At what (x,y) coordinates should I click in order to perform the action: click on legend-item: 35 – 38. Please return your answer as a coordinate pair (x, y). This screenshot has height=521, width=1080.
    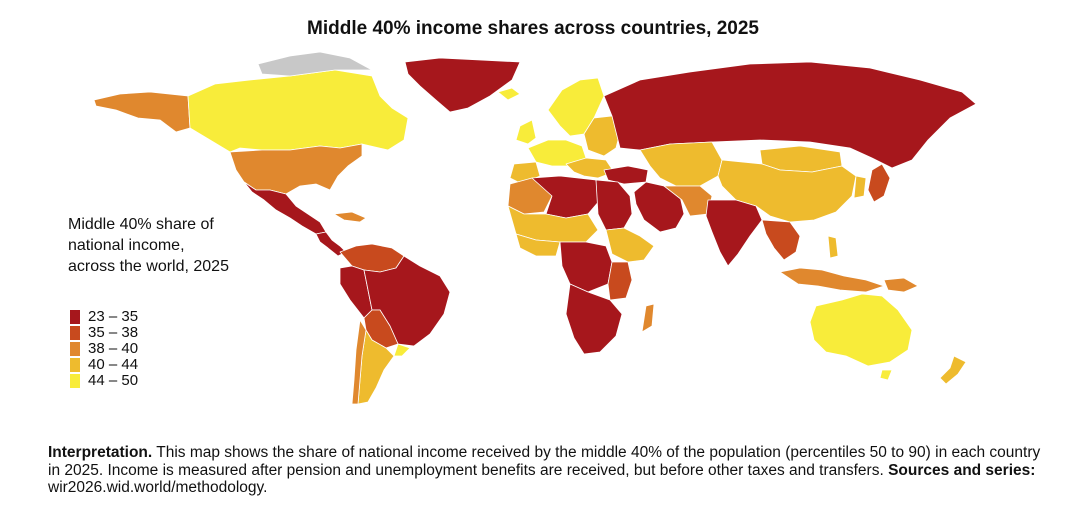
    Looking at the image, I should click on (104, 333).